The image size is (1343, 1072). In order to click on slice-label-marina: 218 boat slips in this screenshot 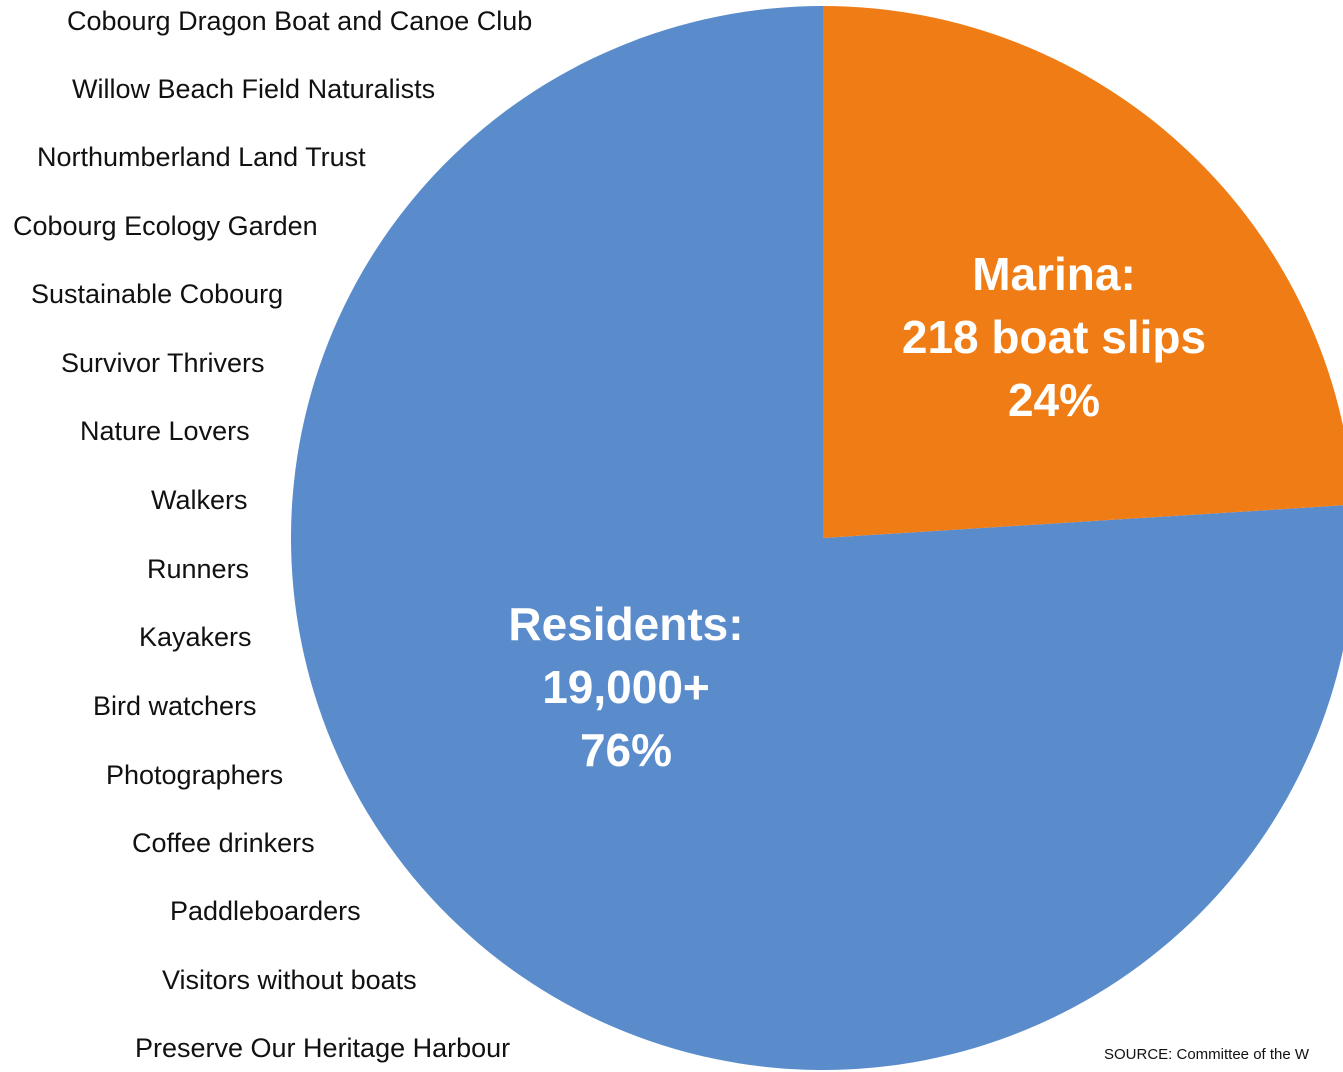, I will do `click(1054, 337)`.